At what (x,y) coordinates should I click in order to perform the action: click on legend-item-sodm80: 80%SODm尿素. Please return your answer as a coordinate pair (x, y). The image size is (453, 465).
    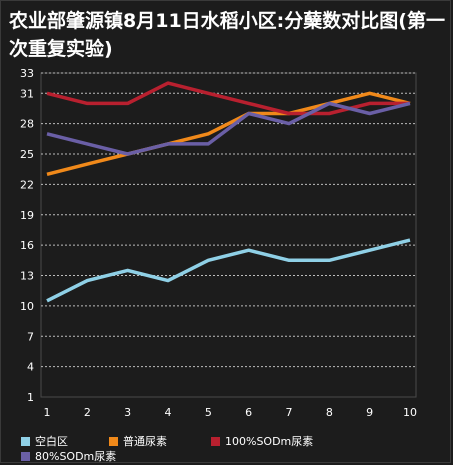
    Looking at the image, I should click on (68, 456).